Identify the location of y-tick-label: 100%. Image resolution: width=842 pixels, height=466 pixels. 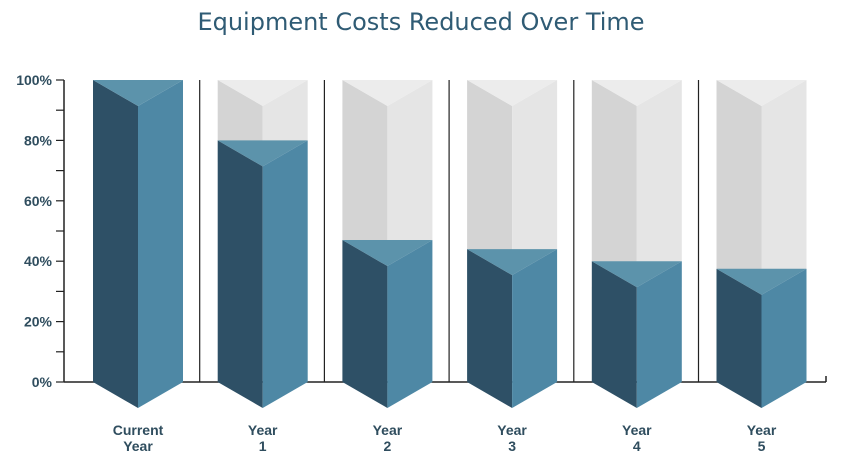
(34, 80).